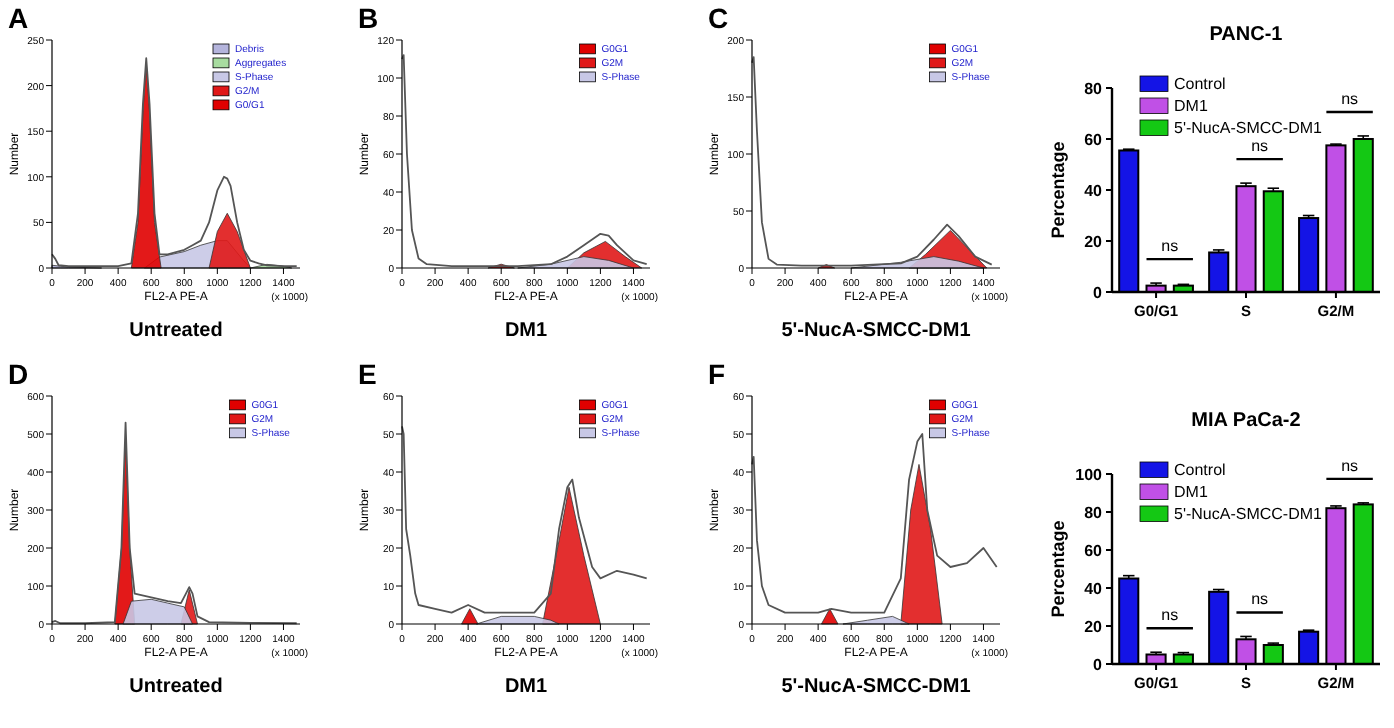 The image size is (1394, 728). I want to click on chart-title: E, so click(367, 374).